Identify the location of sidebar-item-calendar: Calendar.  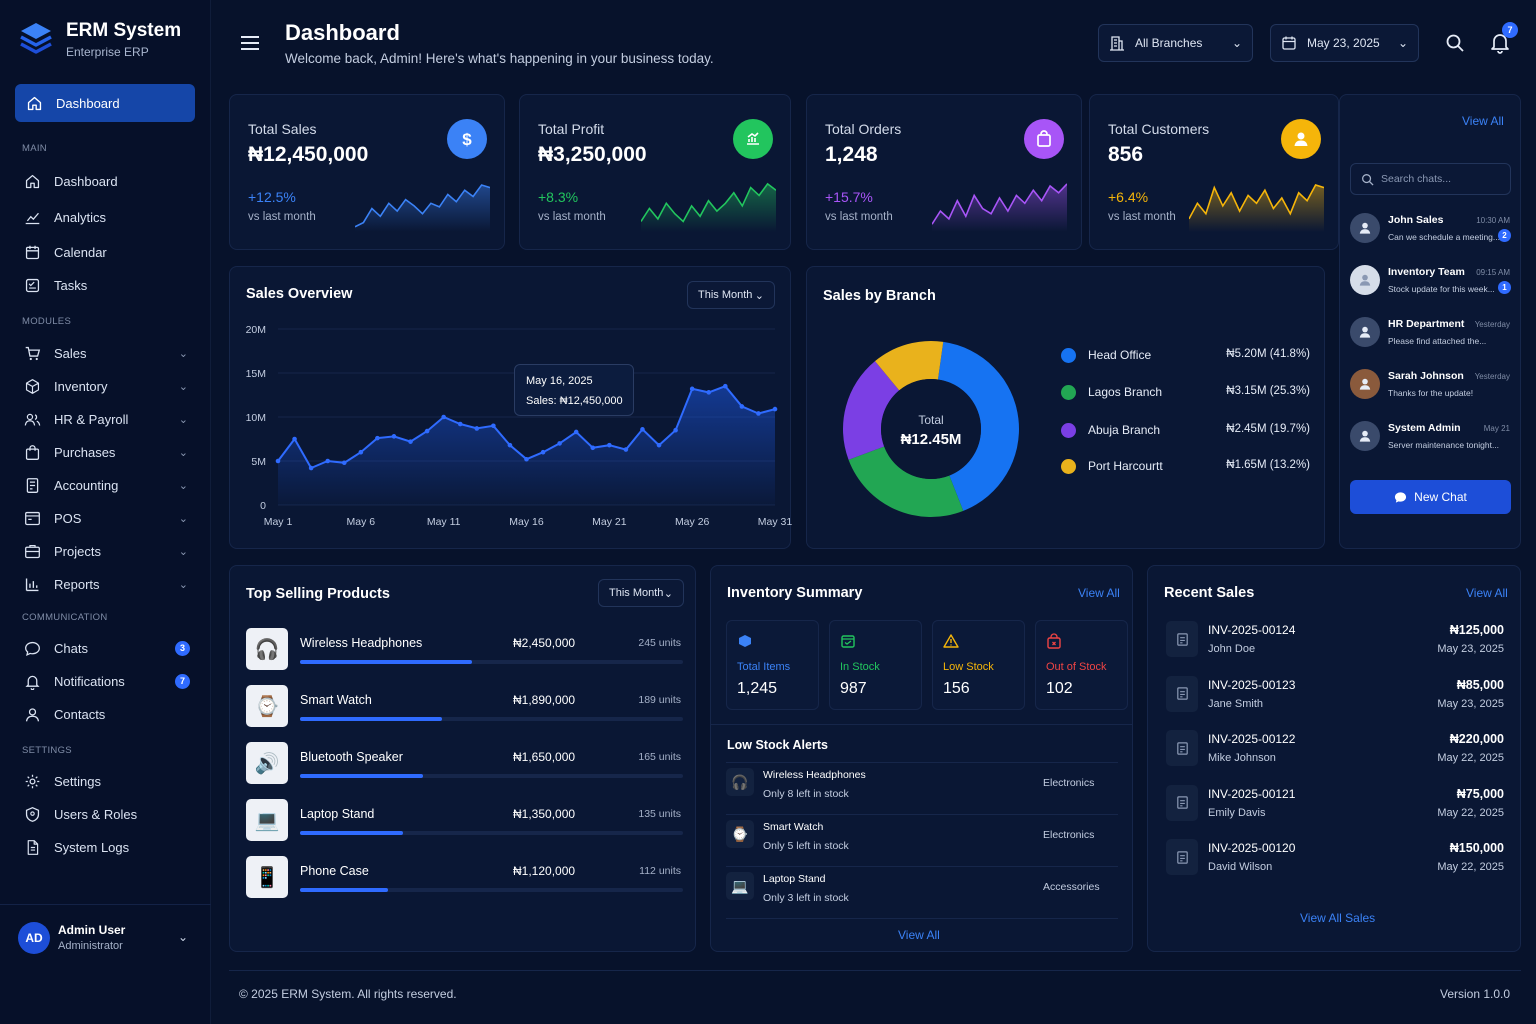
(109, 252).